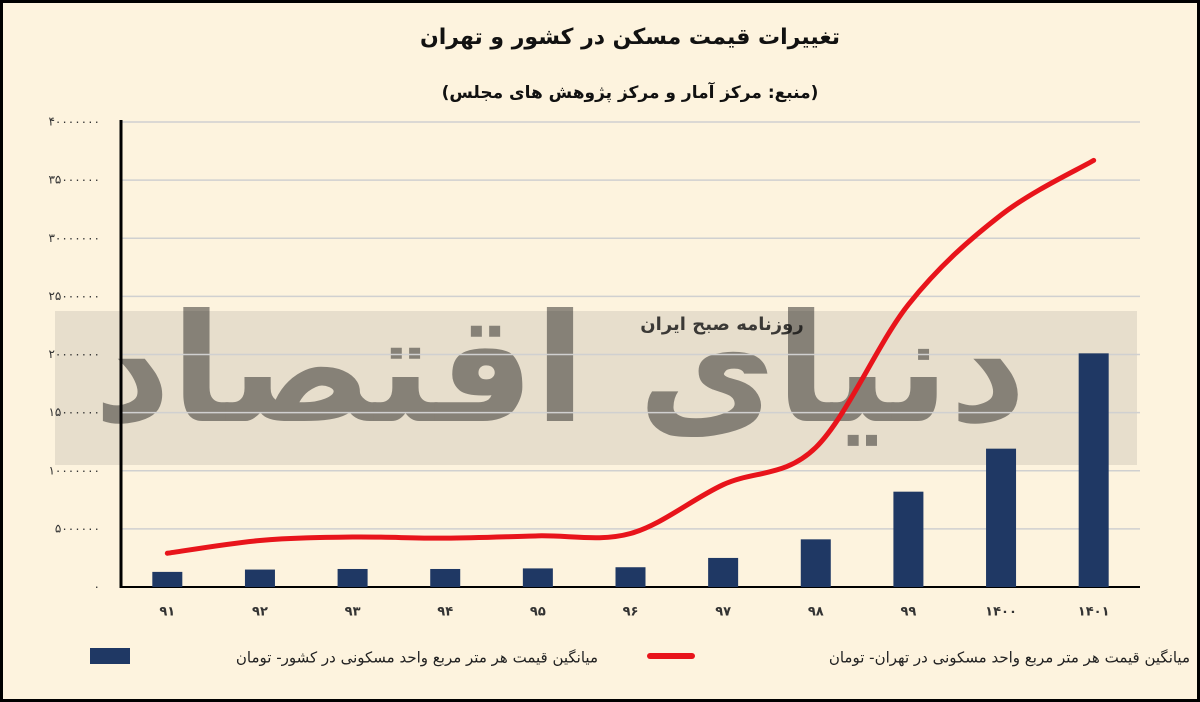  I want to click on x-tick-label: ۹۴, so click(445, 612).